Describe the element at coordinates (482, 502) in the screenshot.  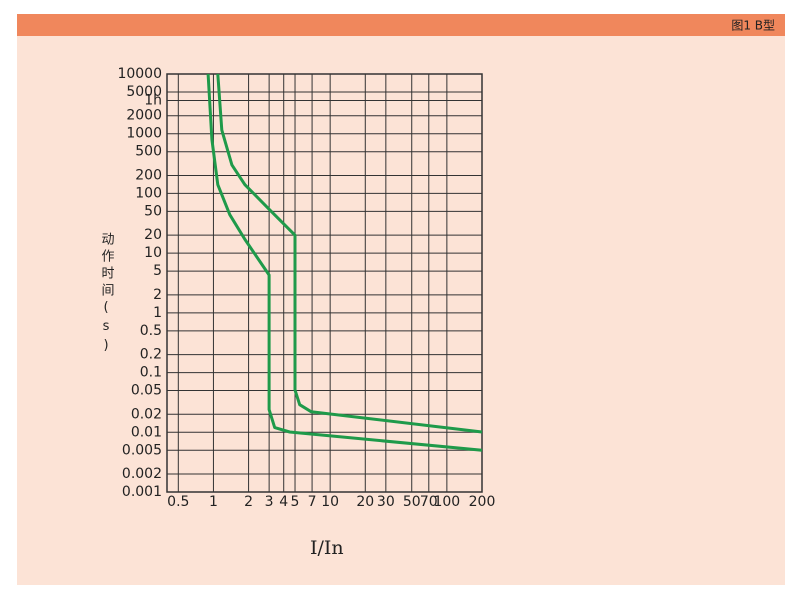
I see `x-tick-label: 200` at that location.